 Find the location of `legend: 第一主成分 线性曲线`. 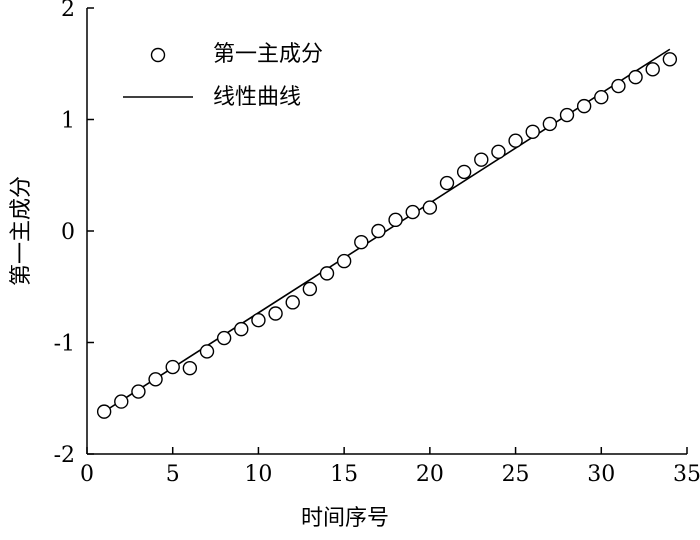

legend: 第一主成分 线性曲线 is located at coordinates (223, 76).